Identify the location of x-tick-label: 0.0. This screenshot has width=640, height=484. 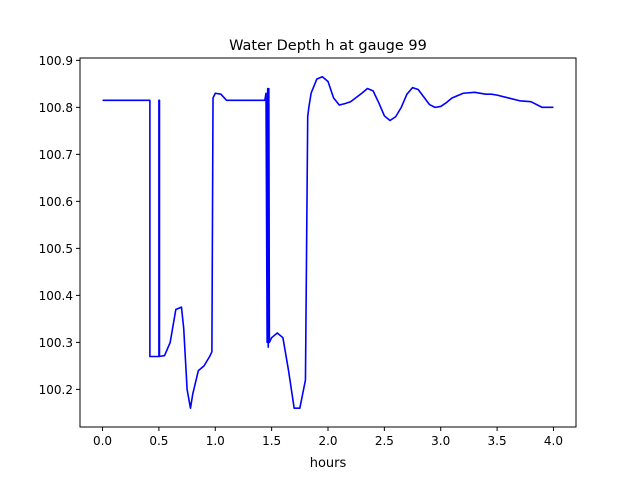
(102, 441).